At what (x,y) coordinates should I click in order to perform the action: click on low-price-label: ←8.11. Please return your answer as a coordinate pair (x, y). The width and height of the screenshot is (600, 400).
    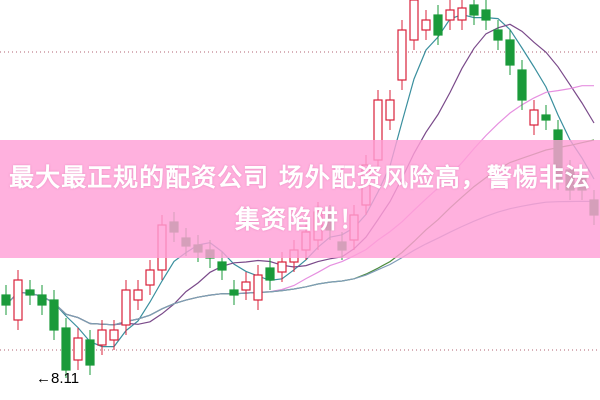
    Looking at the image, I should click on (58, 378).